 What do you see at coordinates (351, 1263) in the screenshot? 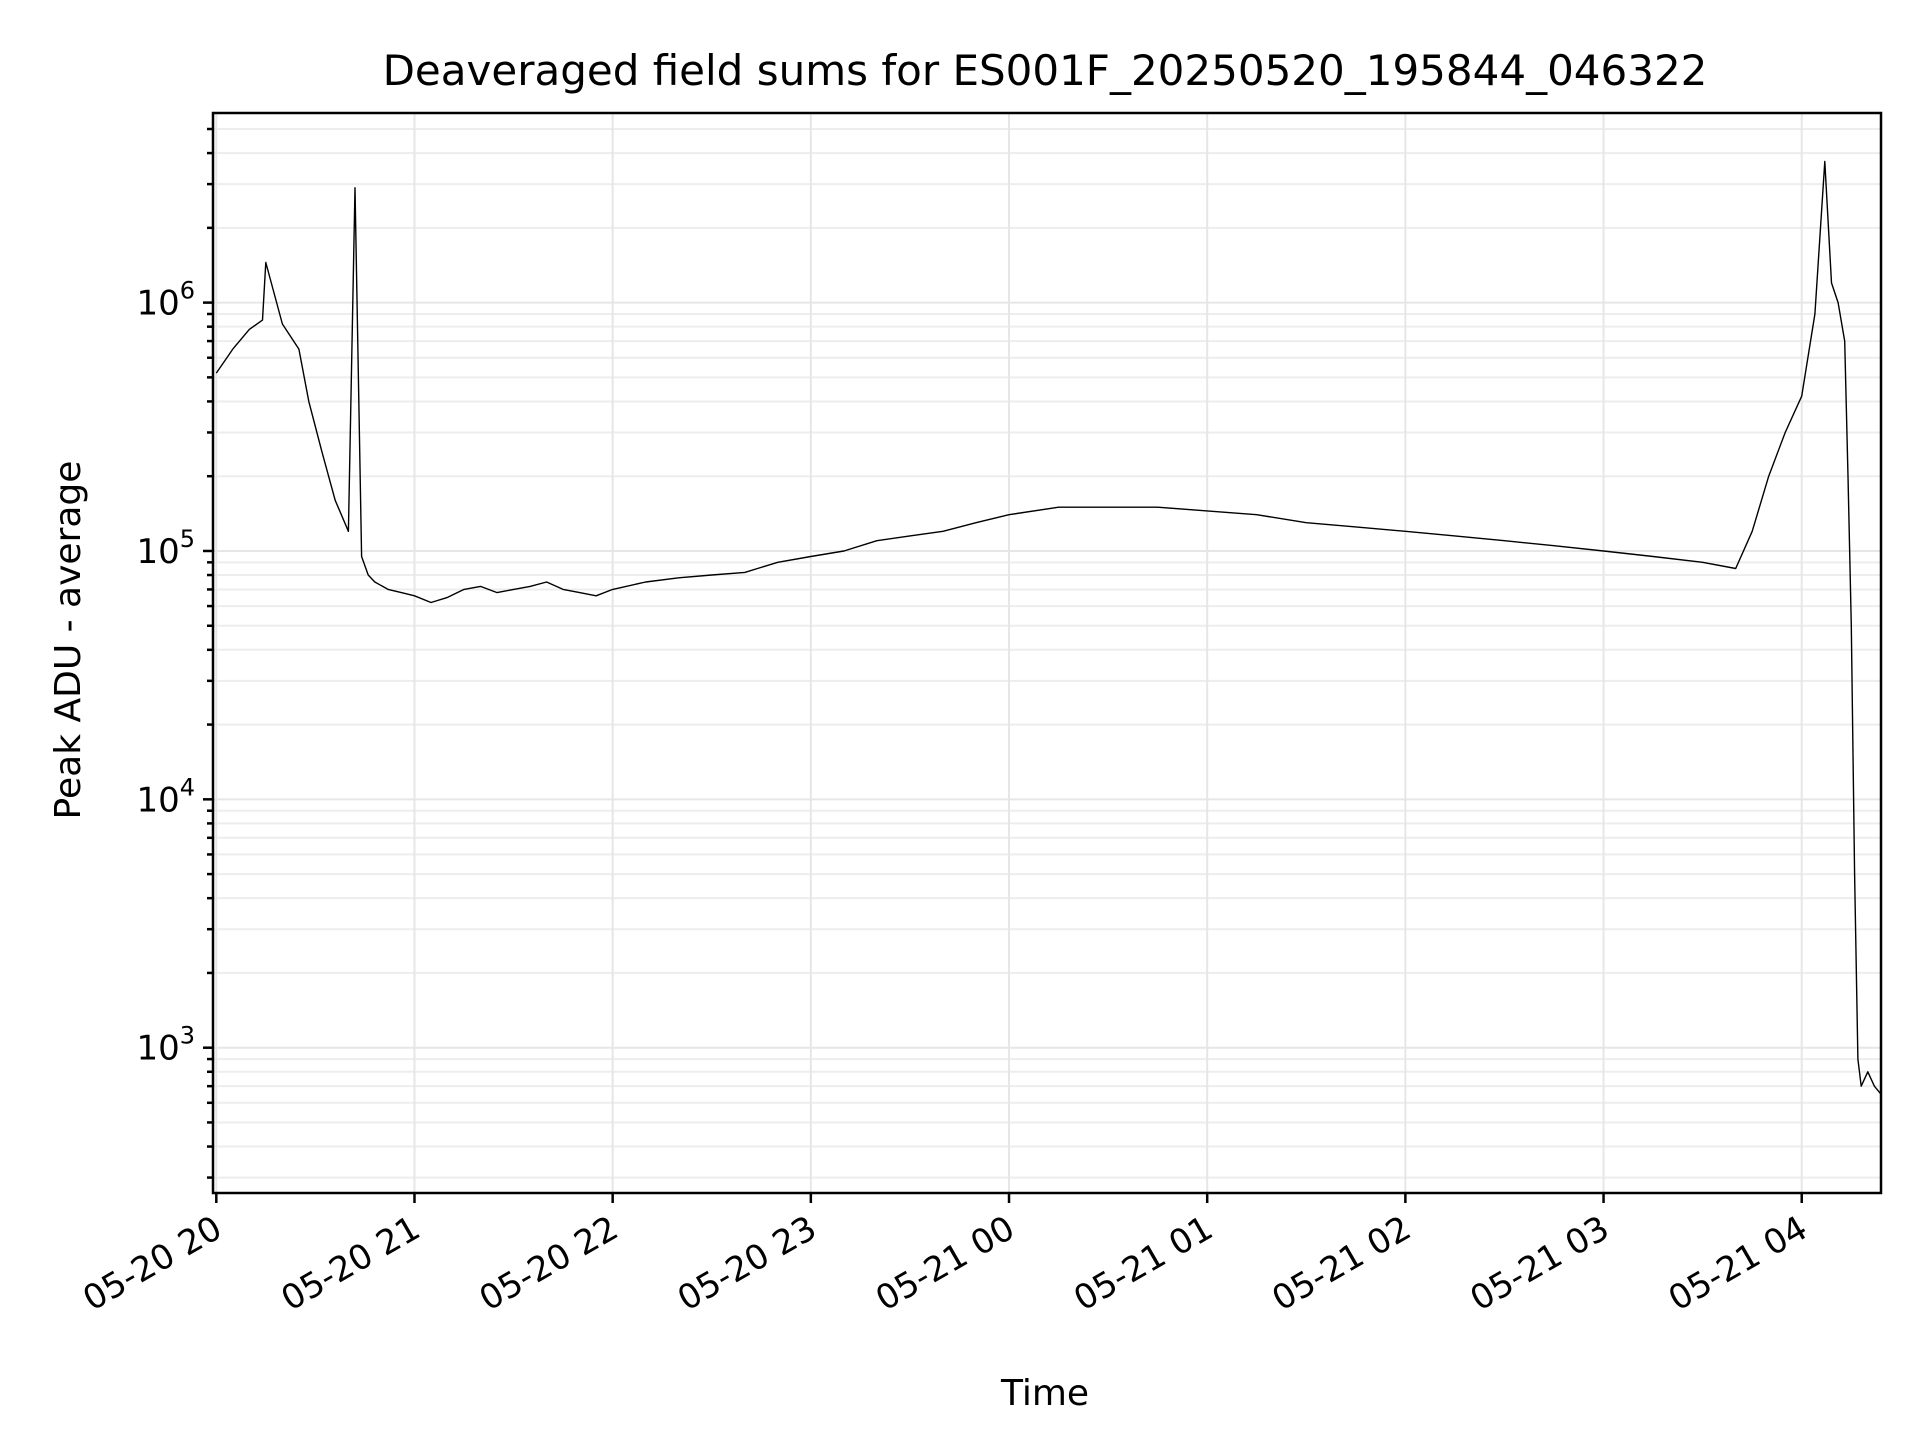
I see `x-tick-label: 05-20 21` at bounding box center [351, 1263].